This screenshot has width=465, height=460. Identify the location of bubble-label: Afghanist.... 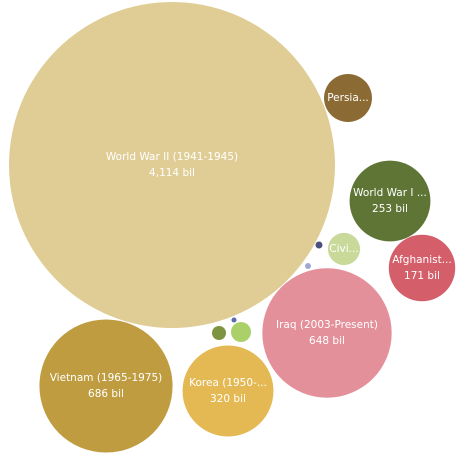
(421, 260).